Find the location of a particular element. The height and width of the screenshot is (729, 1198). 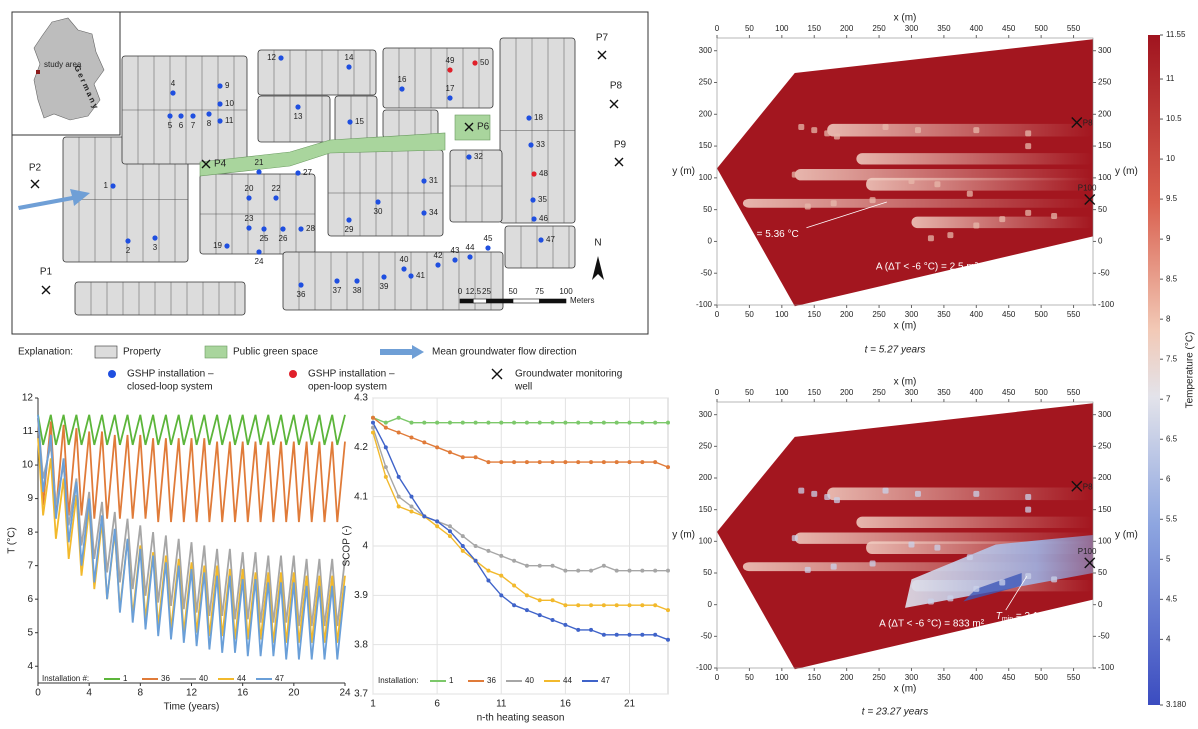

study-area-marker is located at coordinates (38, 72).